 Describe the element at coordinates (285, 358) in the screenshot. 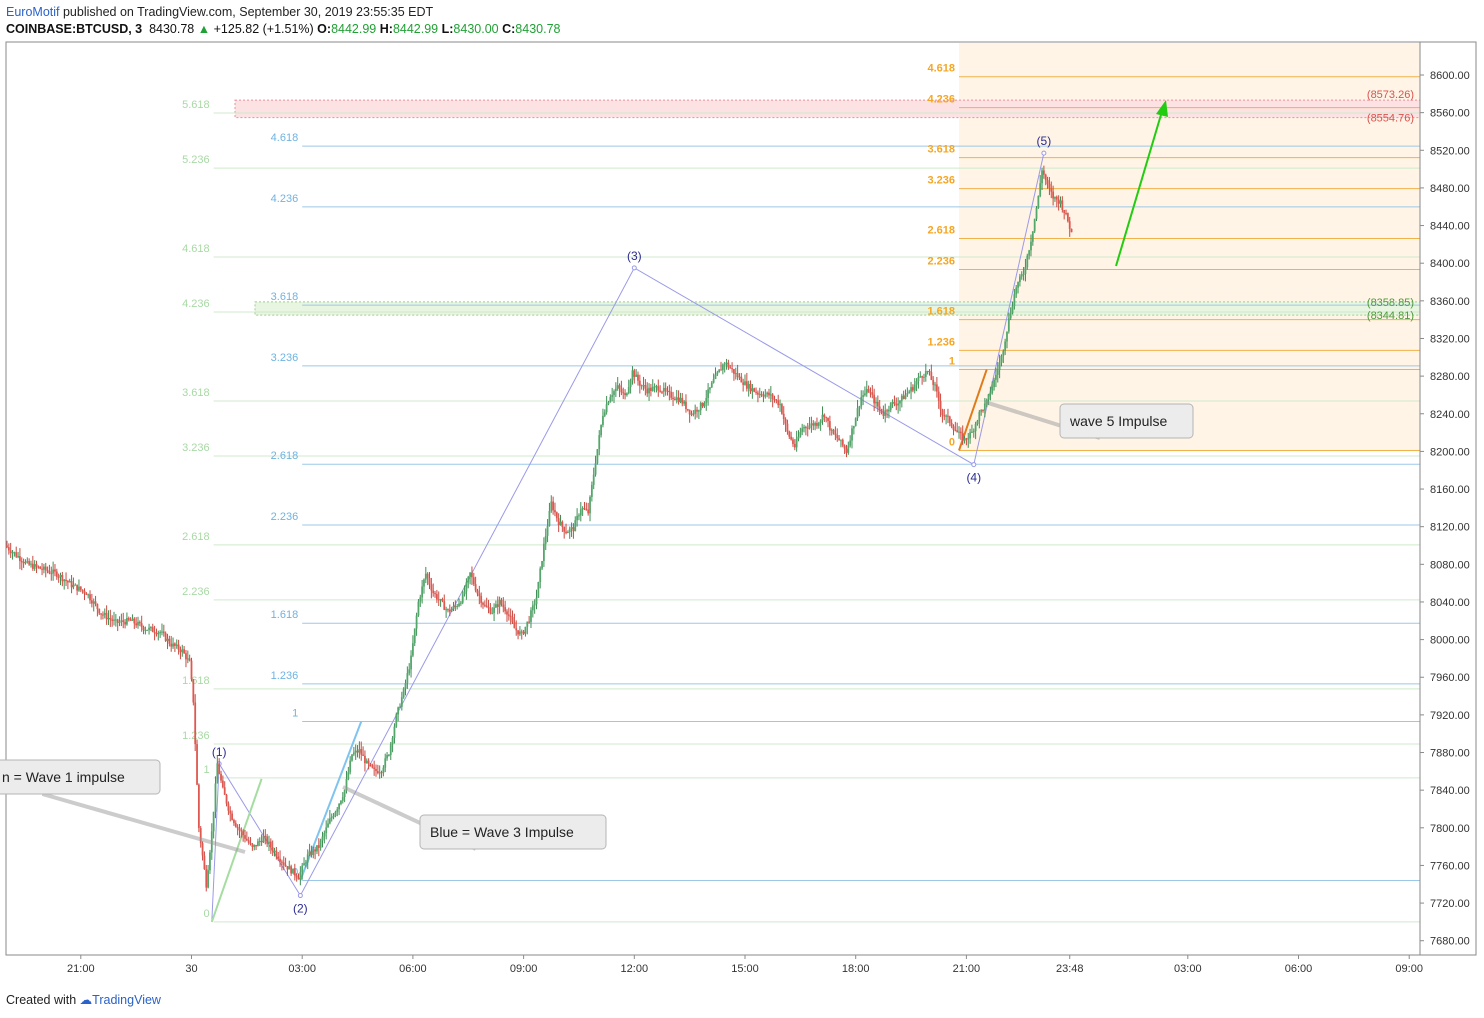

I see `fib-blue-label: 3.236` at that location.